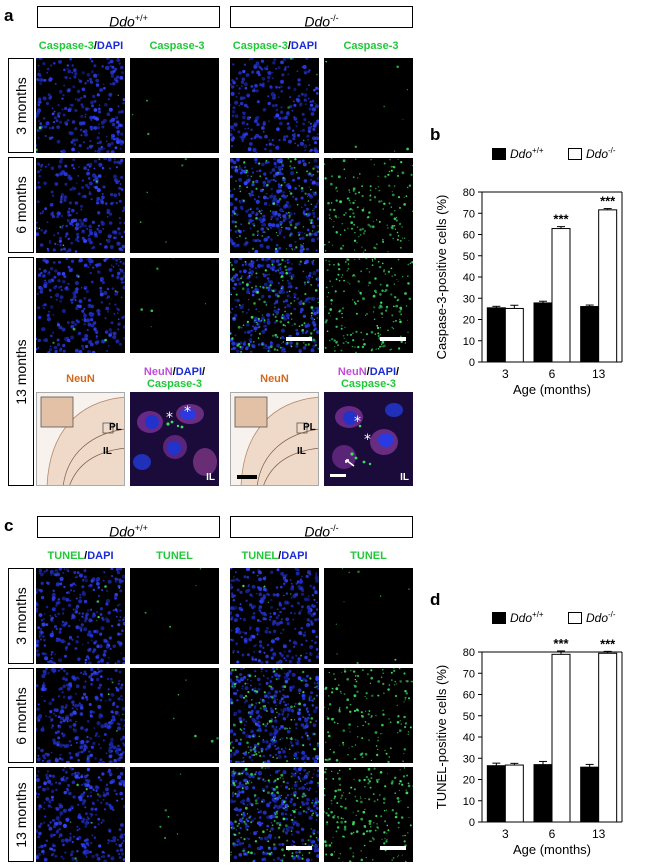 This screenshot has height=868, width=649. I want to click on y-tick-label: 60, so click(469, 236).